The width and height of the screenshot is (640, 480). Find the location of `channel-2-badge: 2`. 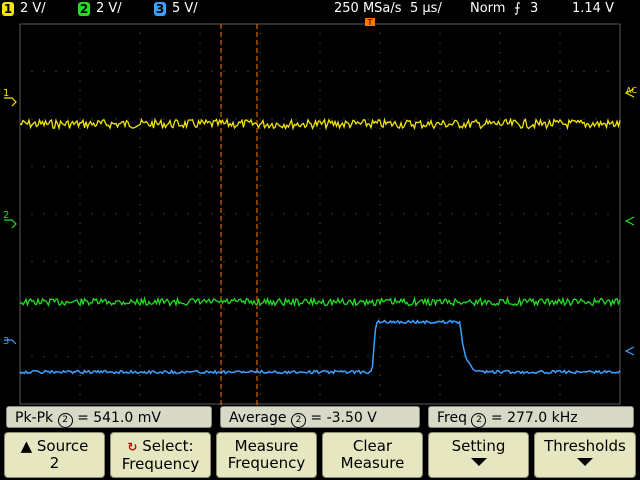

channel-2-badge: 2 is located at coordinates (84, 8).